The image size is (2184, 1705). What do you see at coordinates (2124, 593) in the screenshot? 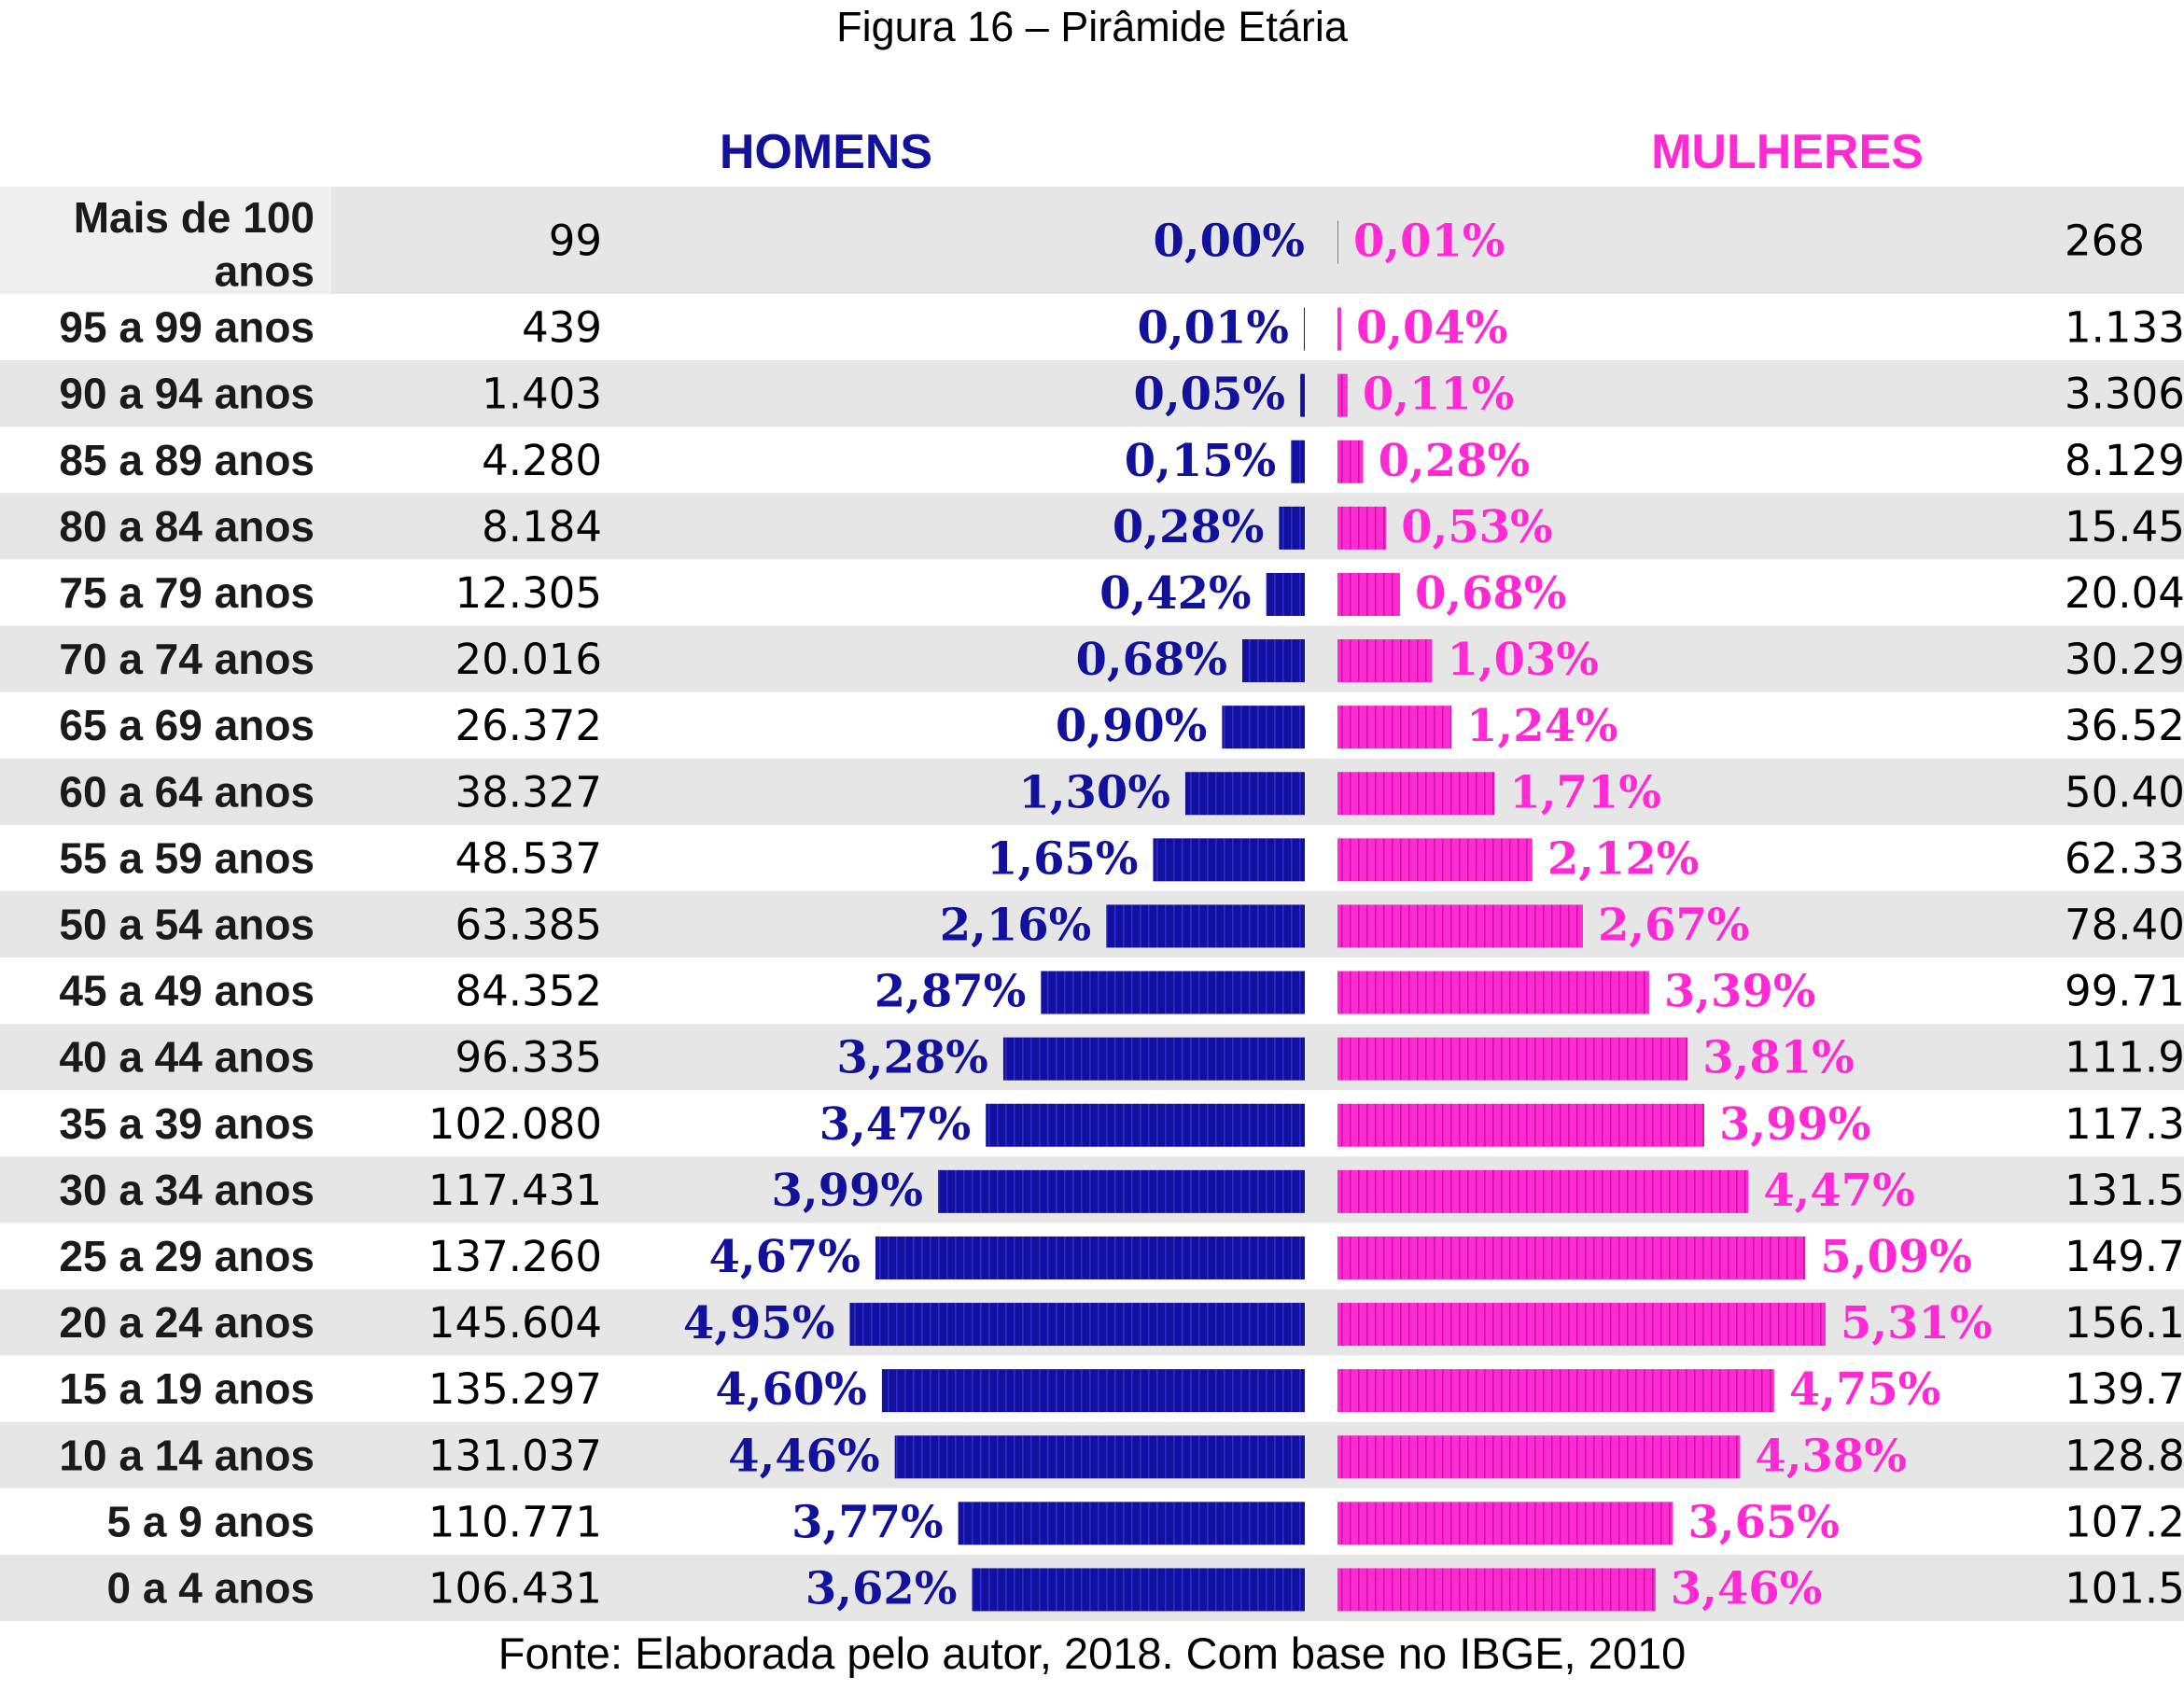
I see `women-count: 20.04` at bounding box center [2124, 593].